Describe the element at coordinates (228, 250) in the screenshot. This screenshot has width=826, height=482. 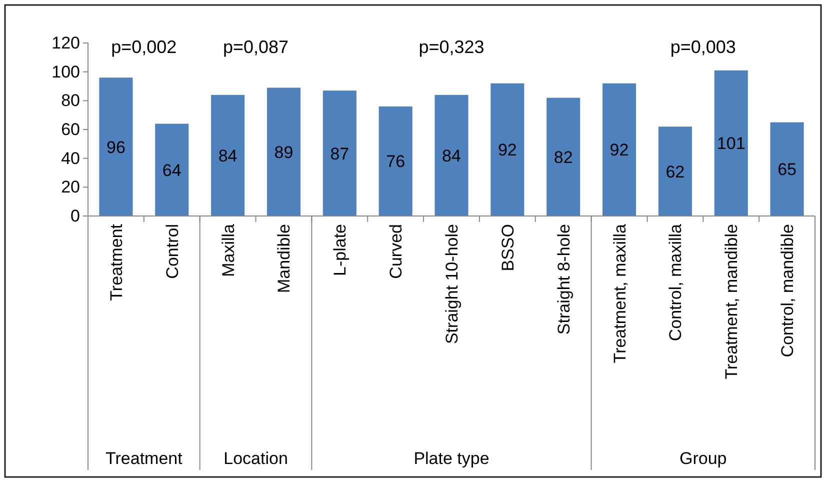
I see `x-tick-label: Maxilla` at that location.